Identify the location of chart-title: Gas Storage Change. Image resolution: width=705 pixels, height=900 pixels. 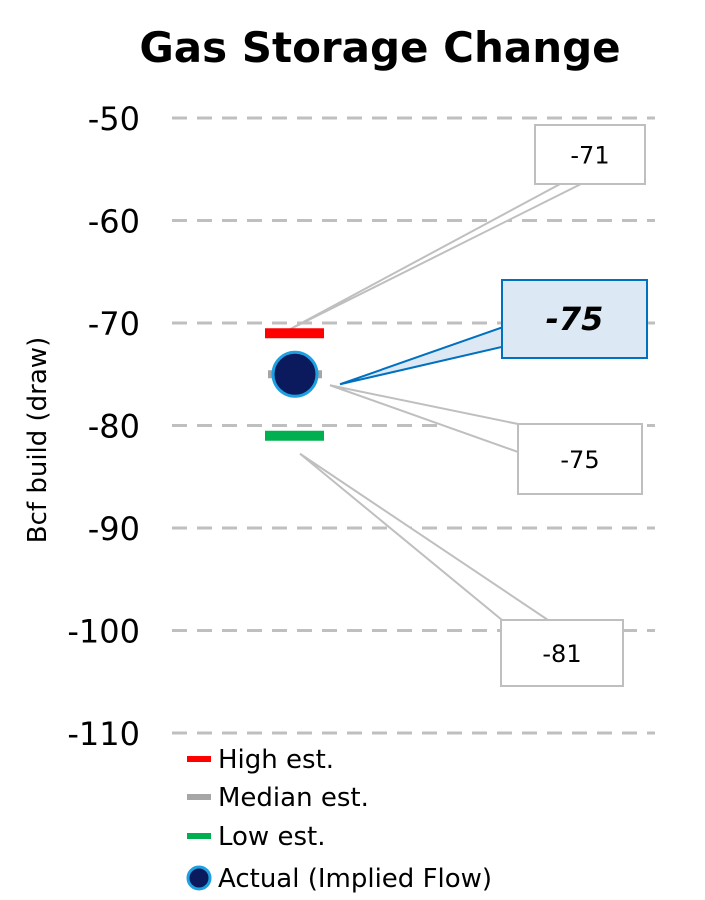
(379, 47).